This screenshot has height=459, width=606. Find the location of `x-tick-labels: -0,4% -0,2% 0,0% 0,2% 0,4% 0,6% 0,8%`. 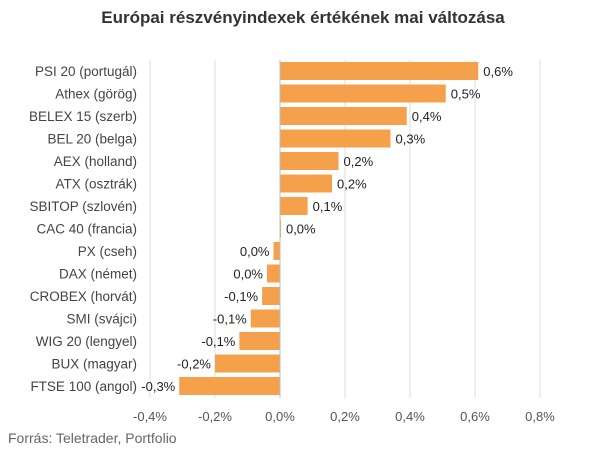

x-tick-labels: -0,4% -0,2% 0,0% 0,2% 0,4% 0,6% 0,8% is located at coordinates (344, 416).